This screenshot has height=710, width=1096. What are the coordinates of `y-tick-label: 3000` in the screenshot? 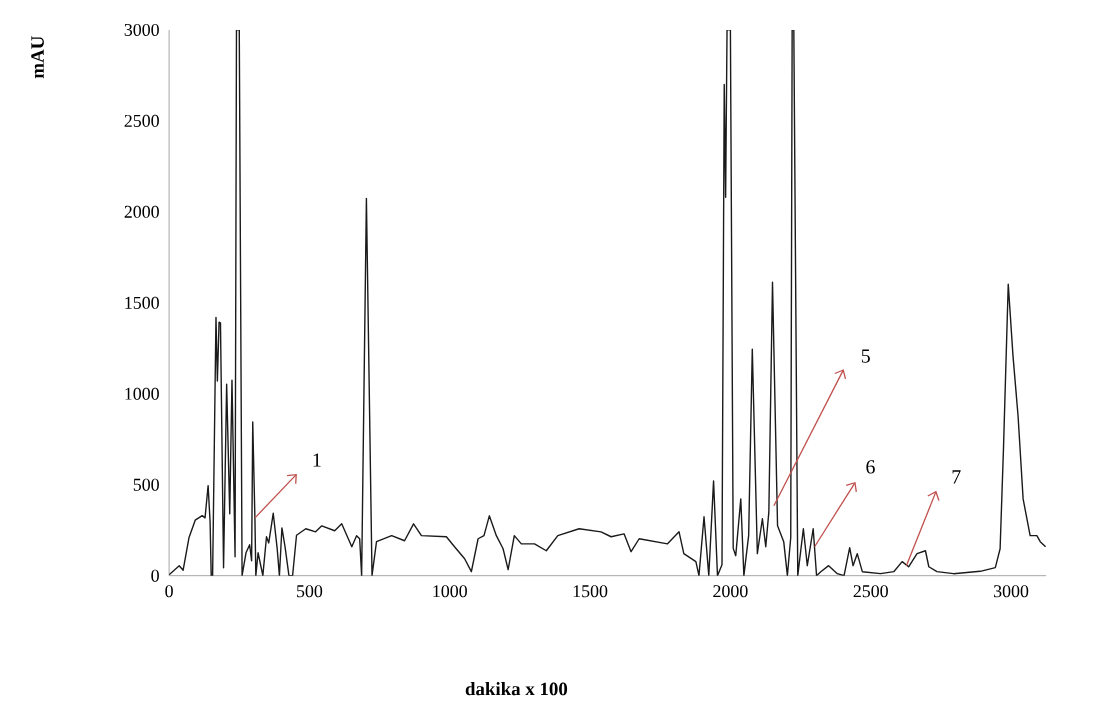 It's located at (141, 29).